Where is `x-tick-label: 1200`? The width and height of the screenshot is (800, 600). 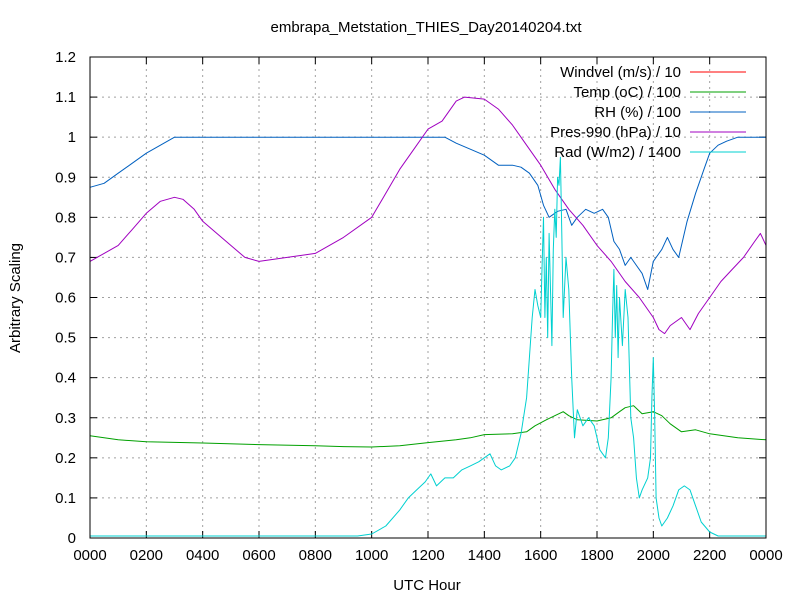 x-tick-label: 1200 is located at coordinates (427, 555).